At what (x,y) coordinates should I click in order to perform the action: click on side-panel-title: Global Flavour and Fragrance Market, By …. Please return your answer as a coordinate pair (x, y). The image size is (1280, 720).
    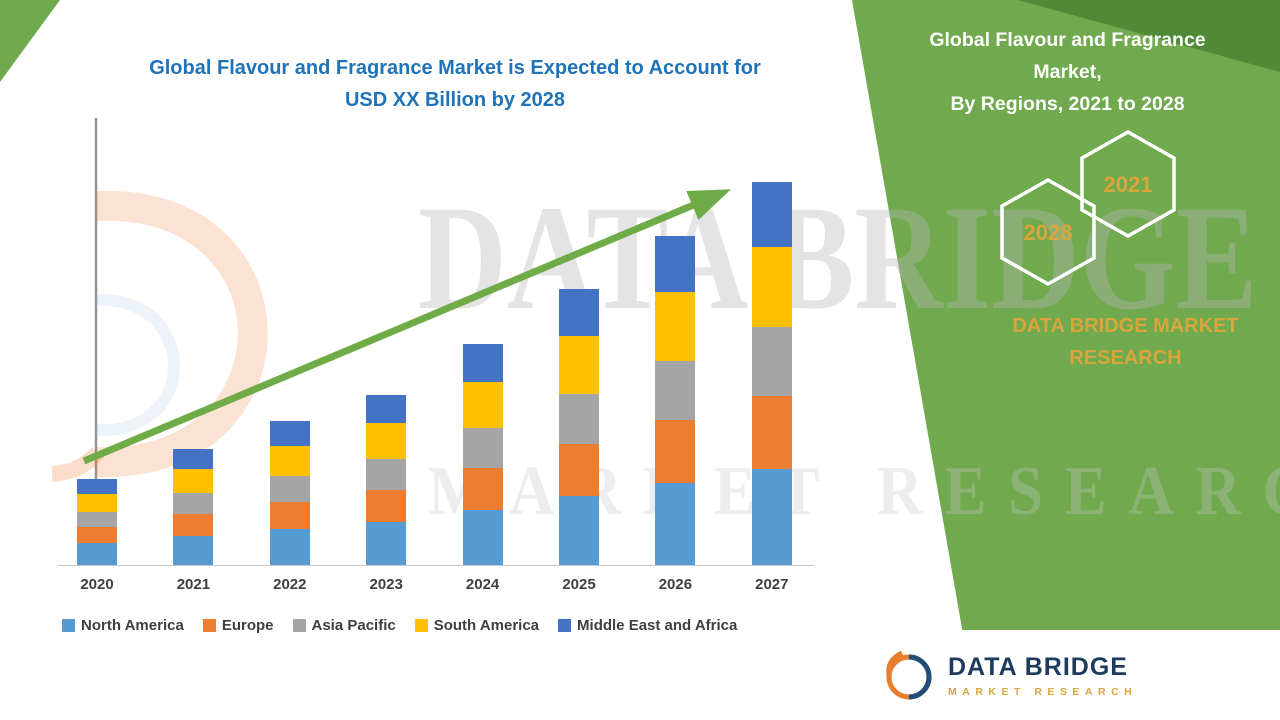
    Looking at the image, I should click on (1067, 72).